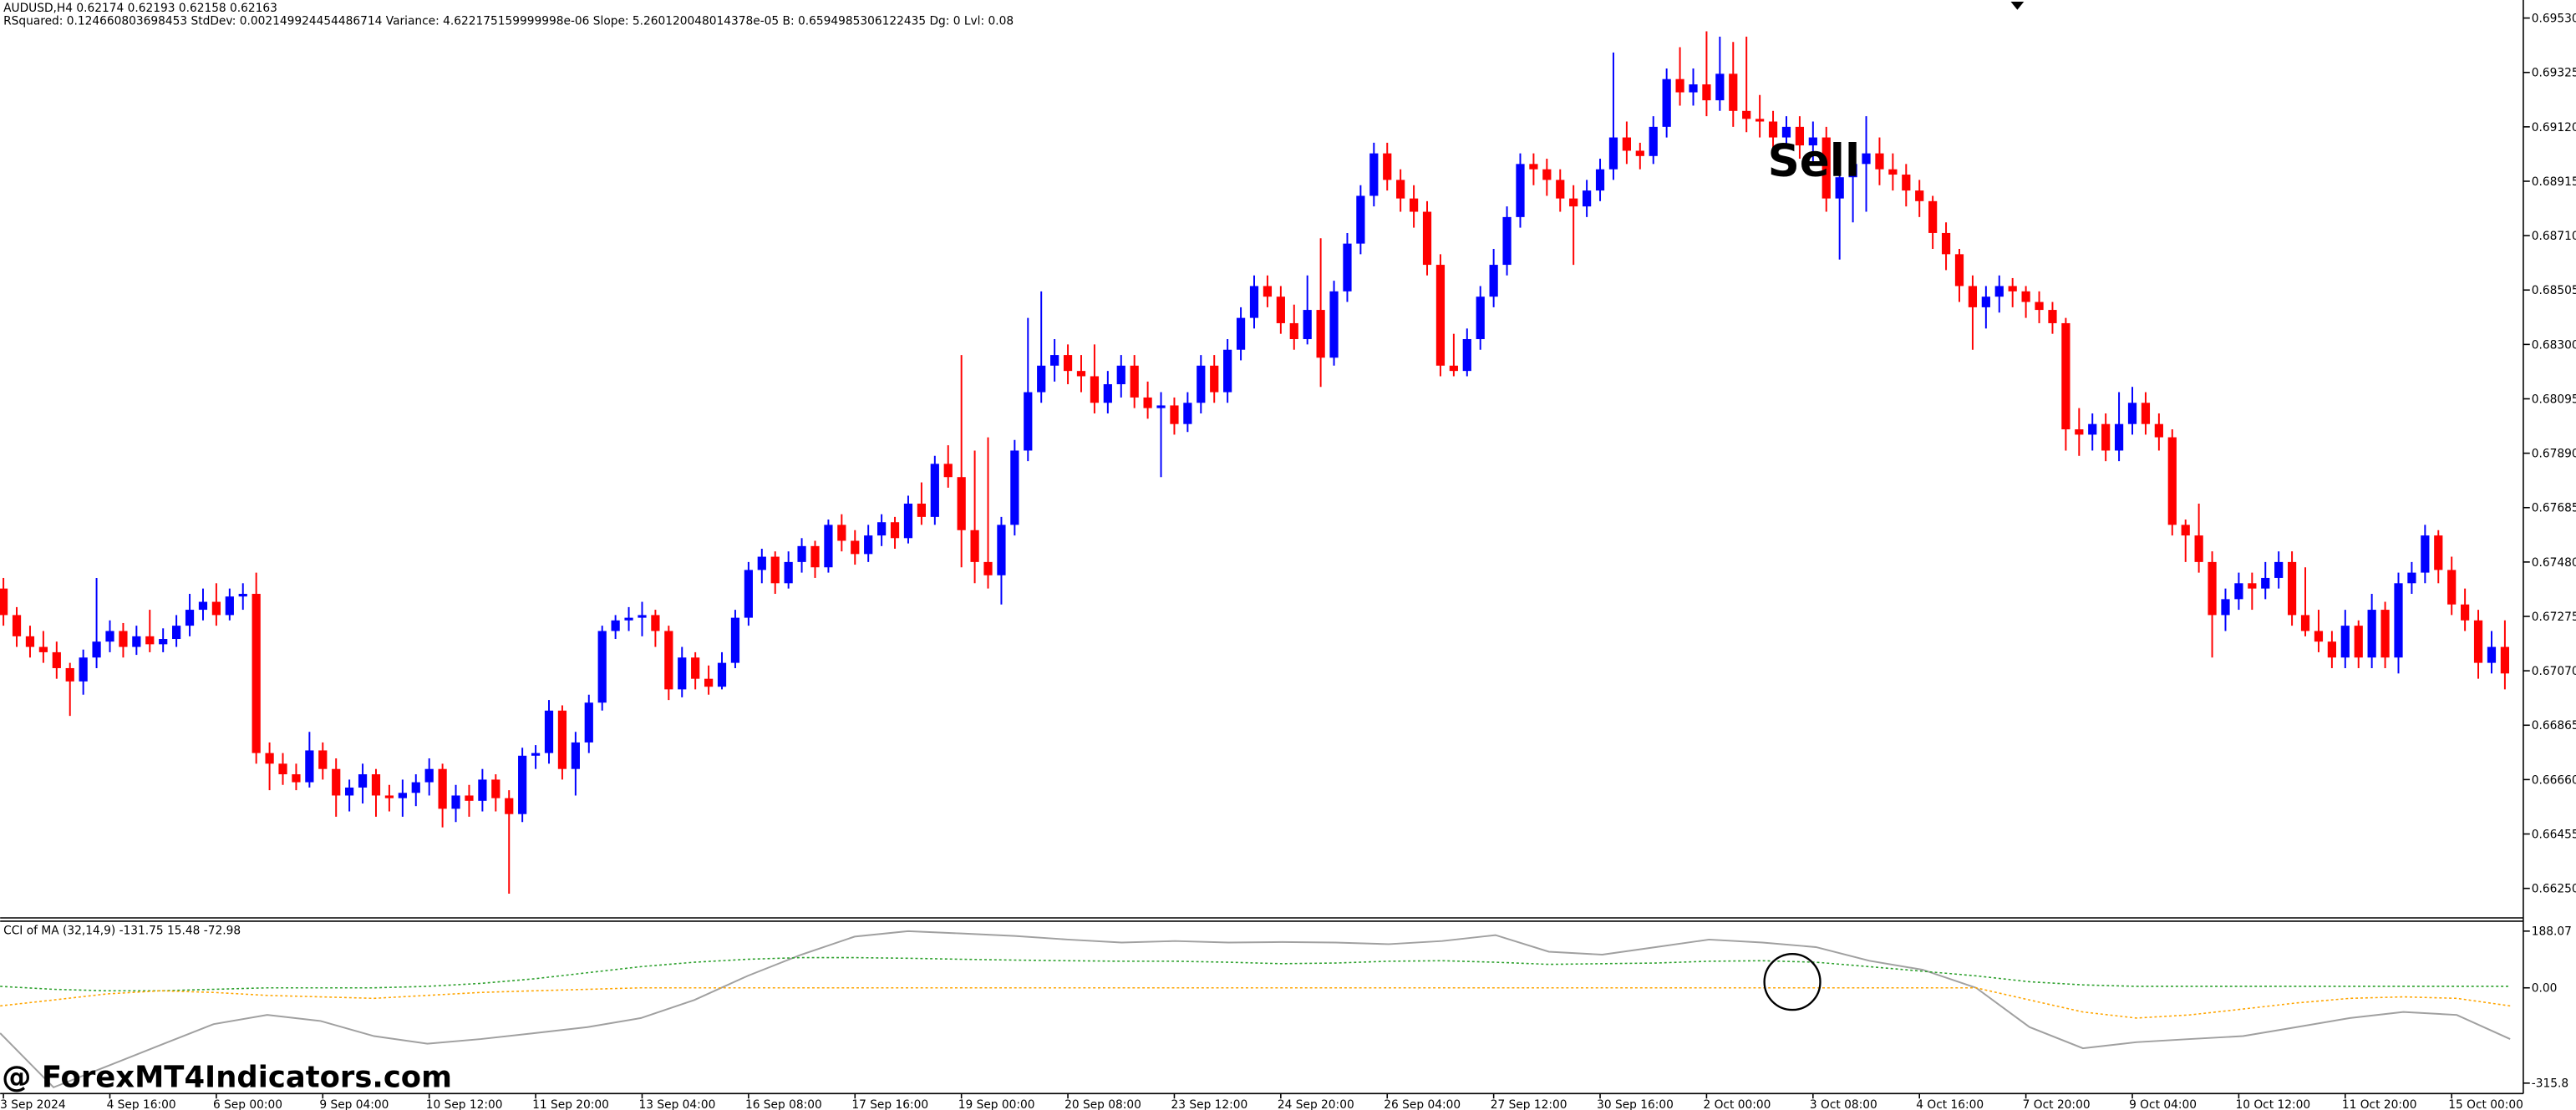 The image size is (2576, 1110). I want to click on watermark: @ ForexMT4Indicators.com, so click(227, 1077).